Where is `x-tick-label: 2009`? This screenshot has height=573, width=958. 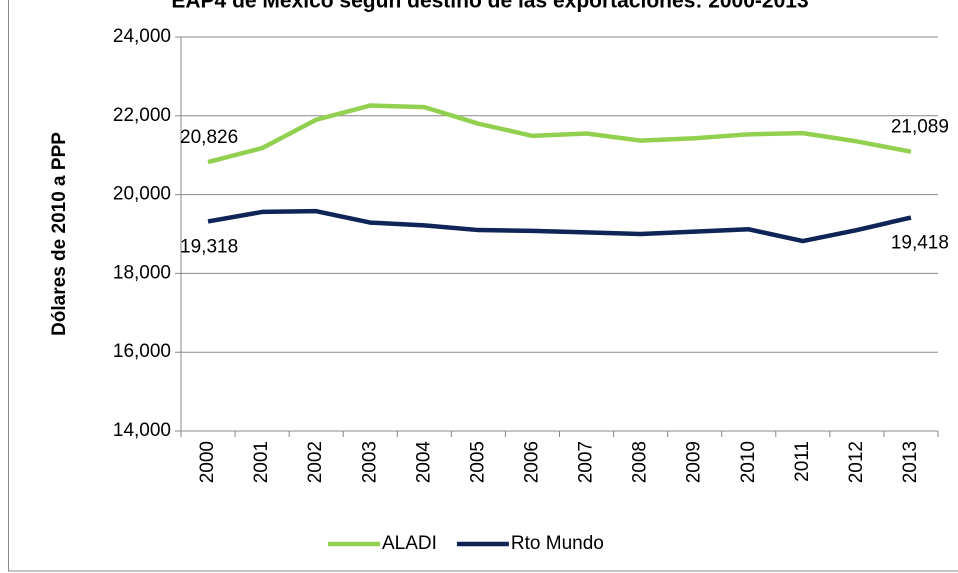 x-tick-label: 2009 is located at coordinates (694, 462).